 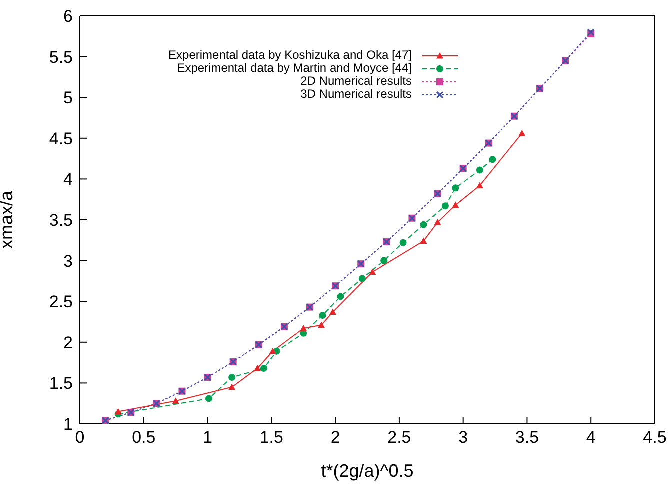 I want to click on y-tick-label: 1, so click(x=68, y=424).